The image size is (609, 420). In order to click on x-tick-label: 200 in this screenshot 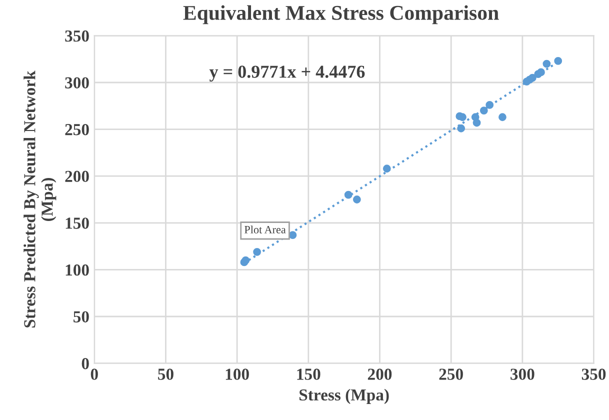, I will do `click(380, 374)`.